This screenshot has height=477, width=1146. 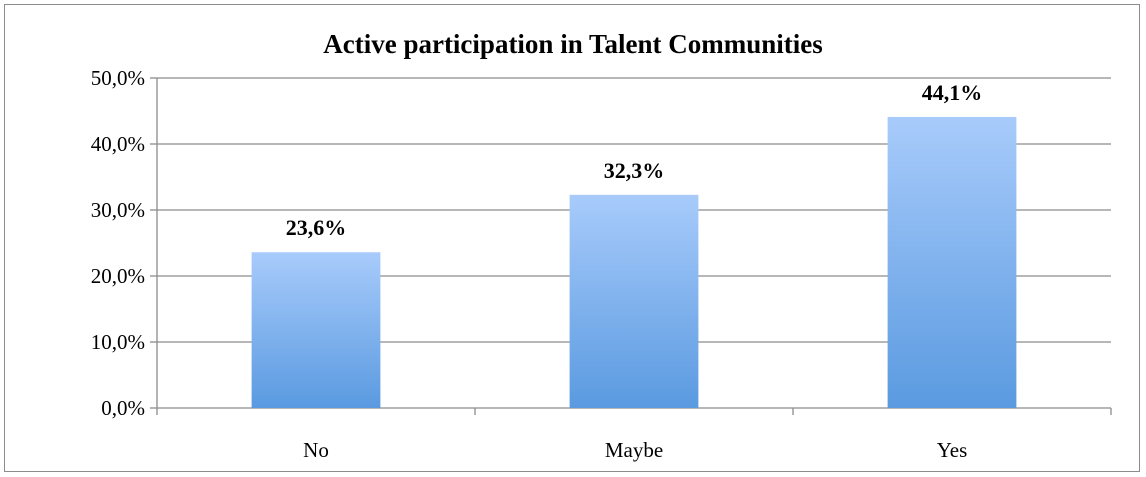 What do you see at coordinates (316, 450) in the screenshot?
I see `category-label-no: No` at bounding box center [316, 450].